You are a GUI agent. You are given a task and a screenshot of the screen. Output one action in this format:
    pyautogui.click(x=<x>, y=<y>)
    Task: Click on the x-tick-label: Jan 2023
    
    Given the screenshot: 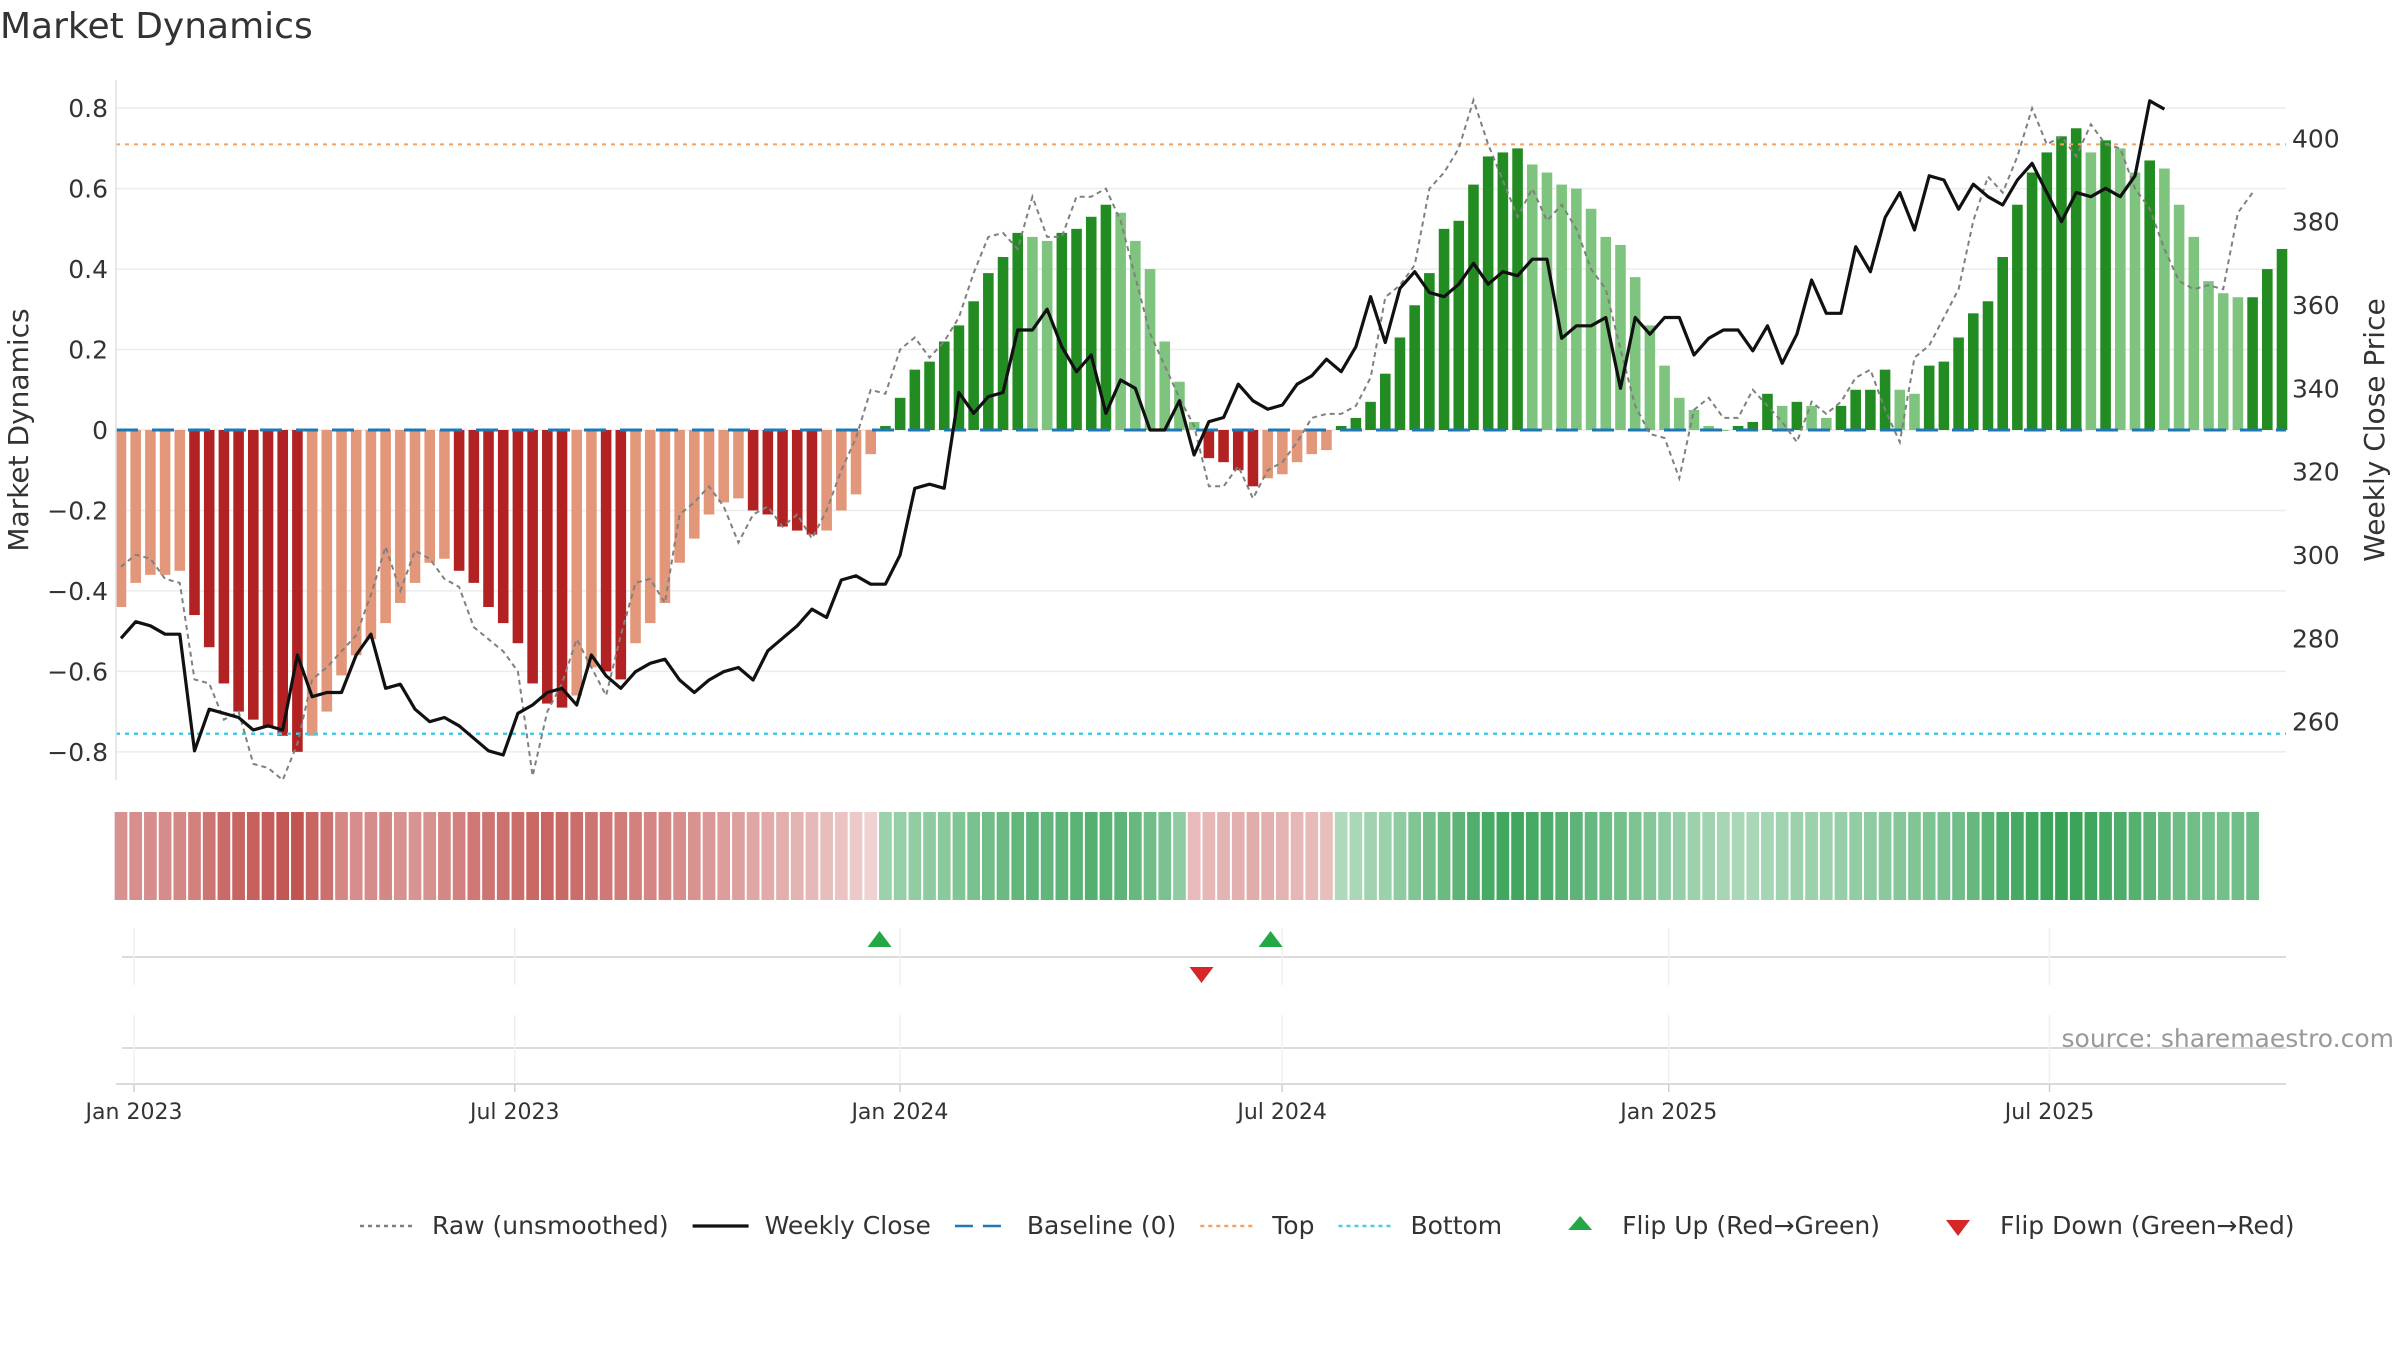 What is the action you would take?
    pyautogui.click(x=133, y=1112)
    